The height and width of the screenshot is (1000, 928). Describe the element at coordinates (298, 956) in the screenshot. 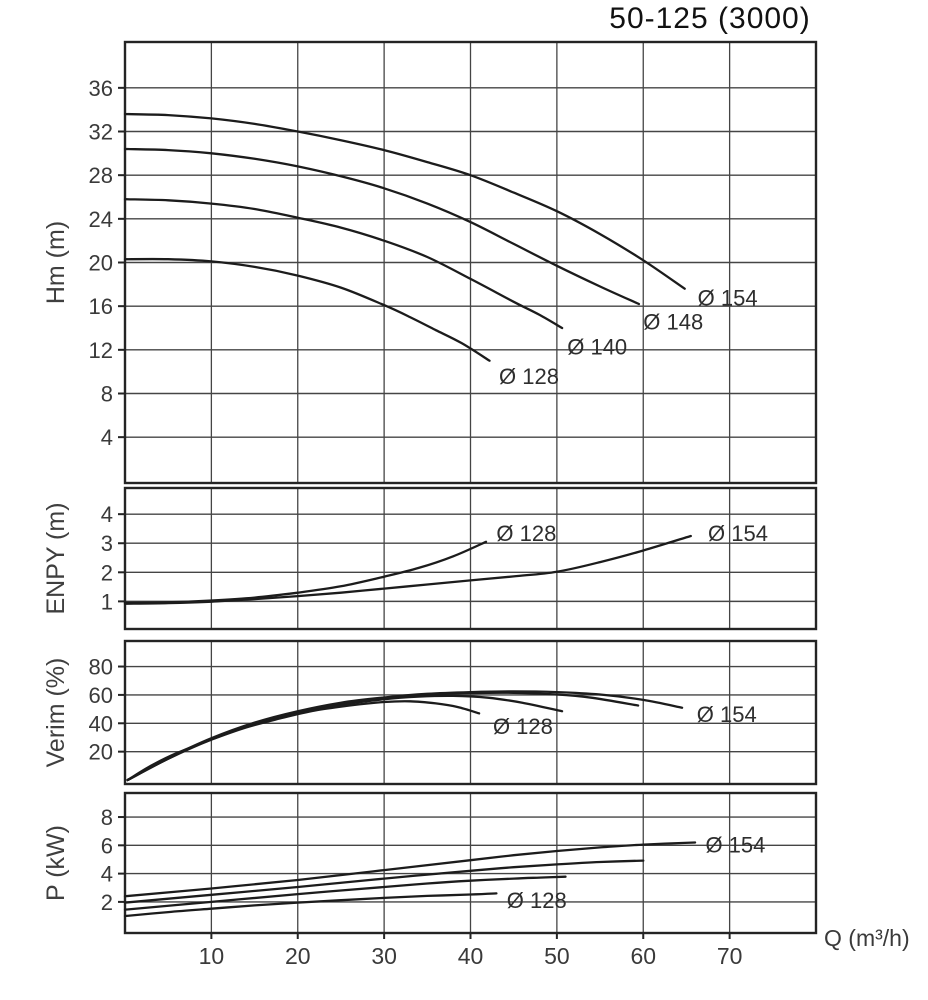

I see `x-tick-label: 20` at that location.